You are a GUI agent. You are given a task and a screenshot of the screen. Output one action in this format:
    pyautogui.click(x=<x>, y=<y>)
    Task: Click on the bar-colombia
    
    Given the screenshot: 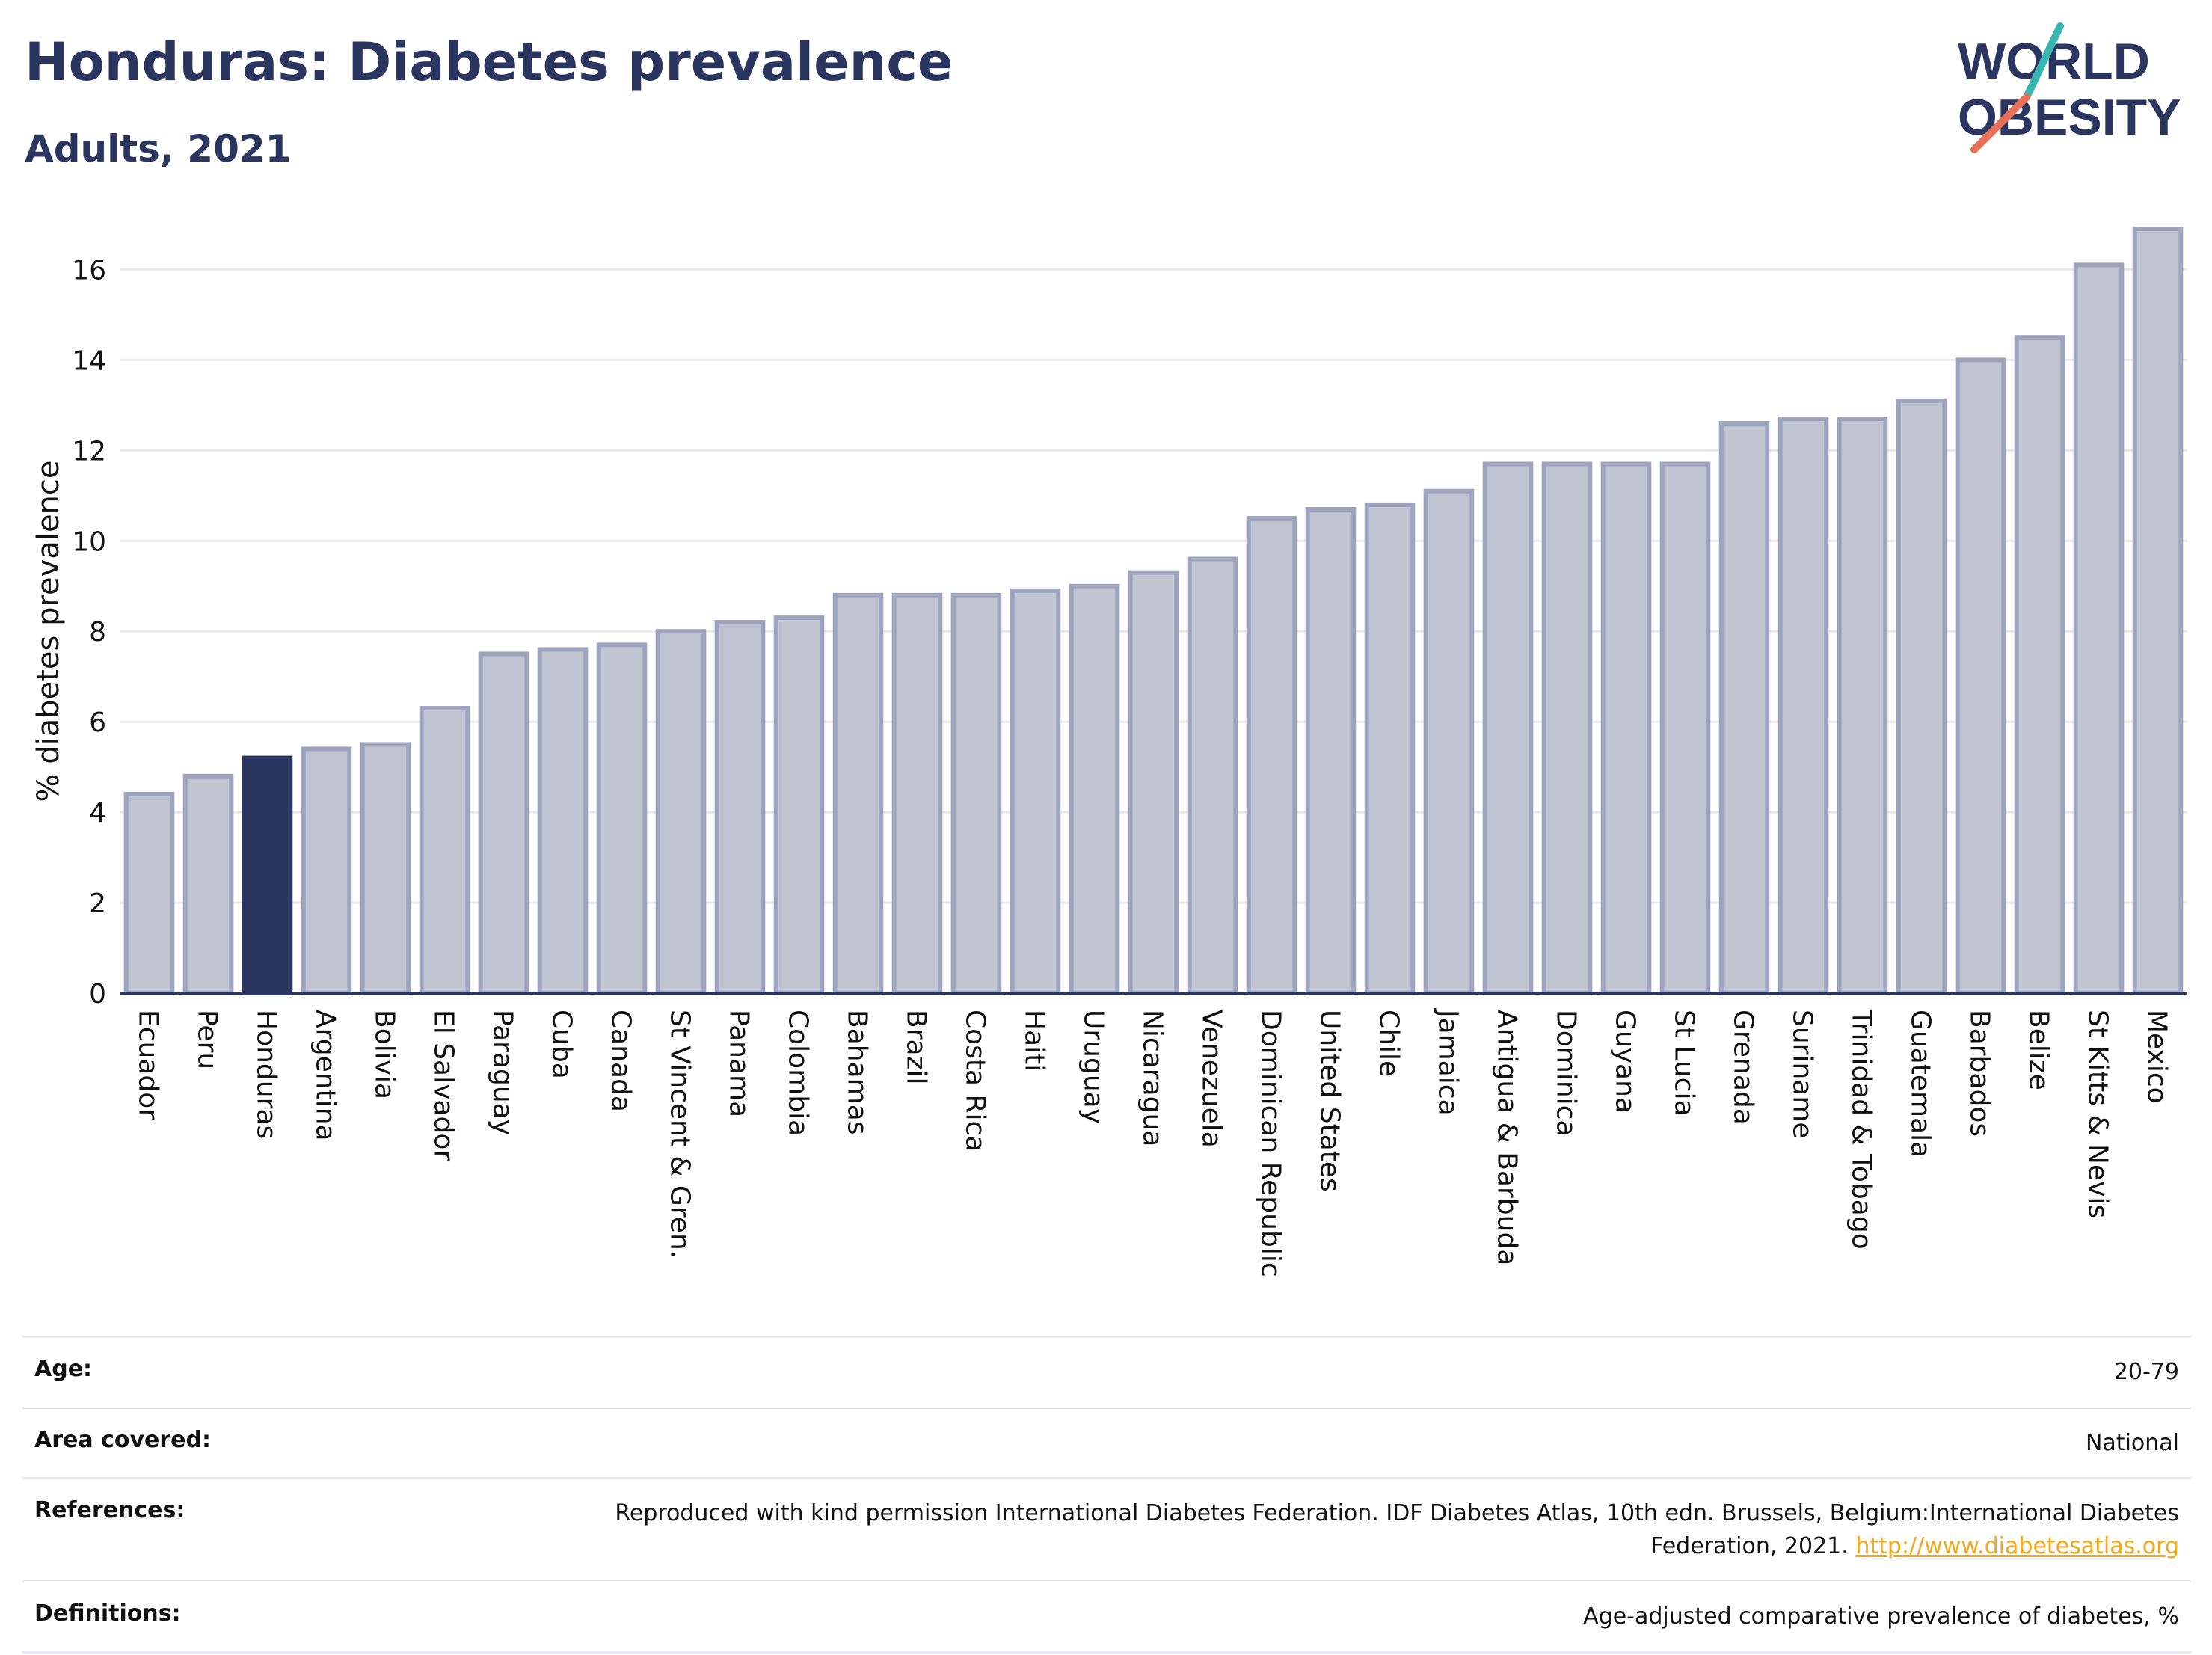 What is the action you would take?
    pyautogui.click(x=799, y=805)
    